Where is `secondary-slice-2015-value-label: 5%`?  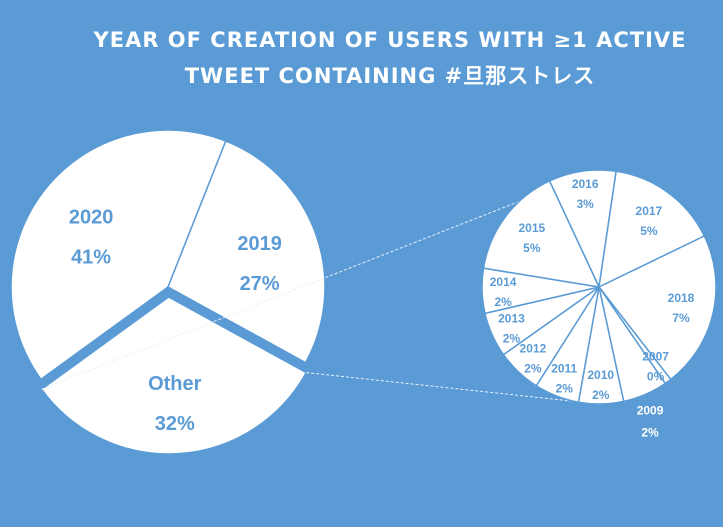 secondary-slice-2015-value-label: 5% is located at coordinates (532, 248).